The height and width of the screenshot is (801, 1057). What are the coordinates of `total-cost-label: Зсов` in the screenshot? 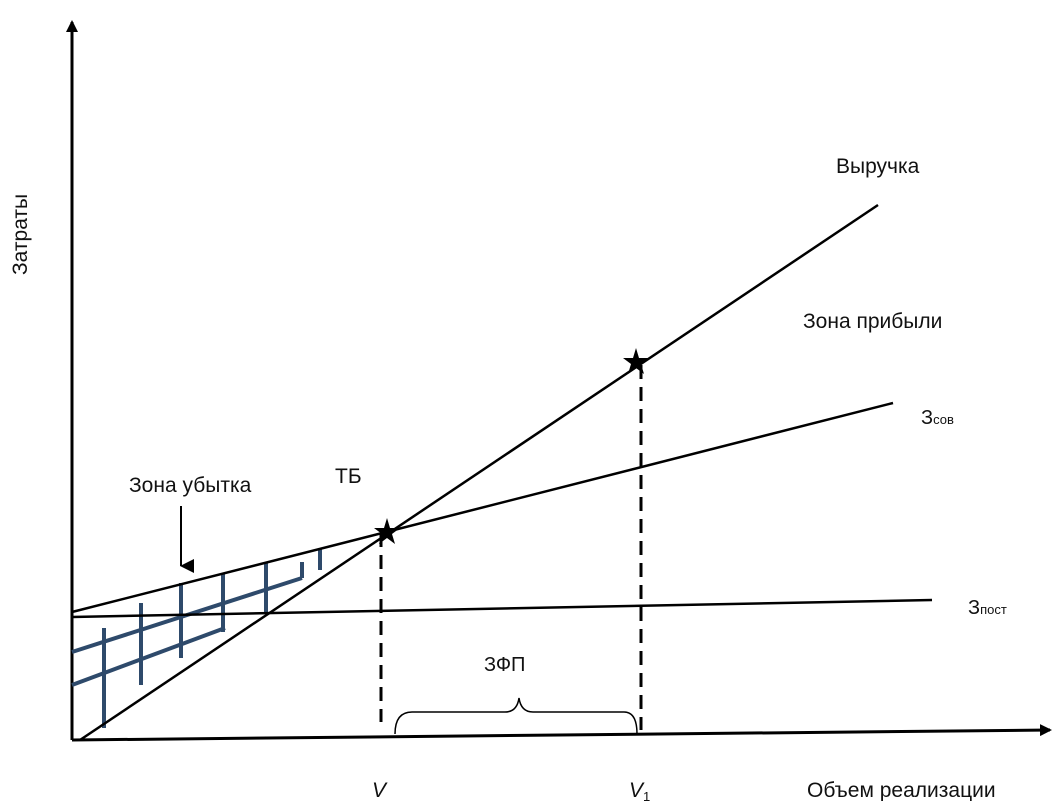 It's located at (937, 418).